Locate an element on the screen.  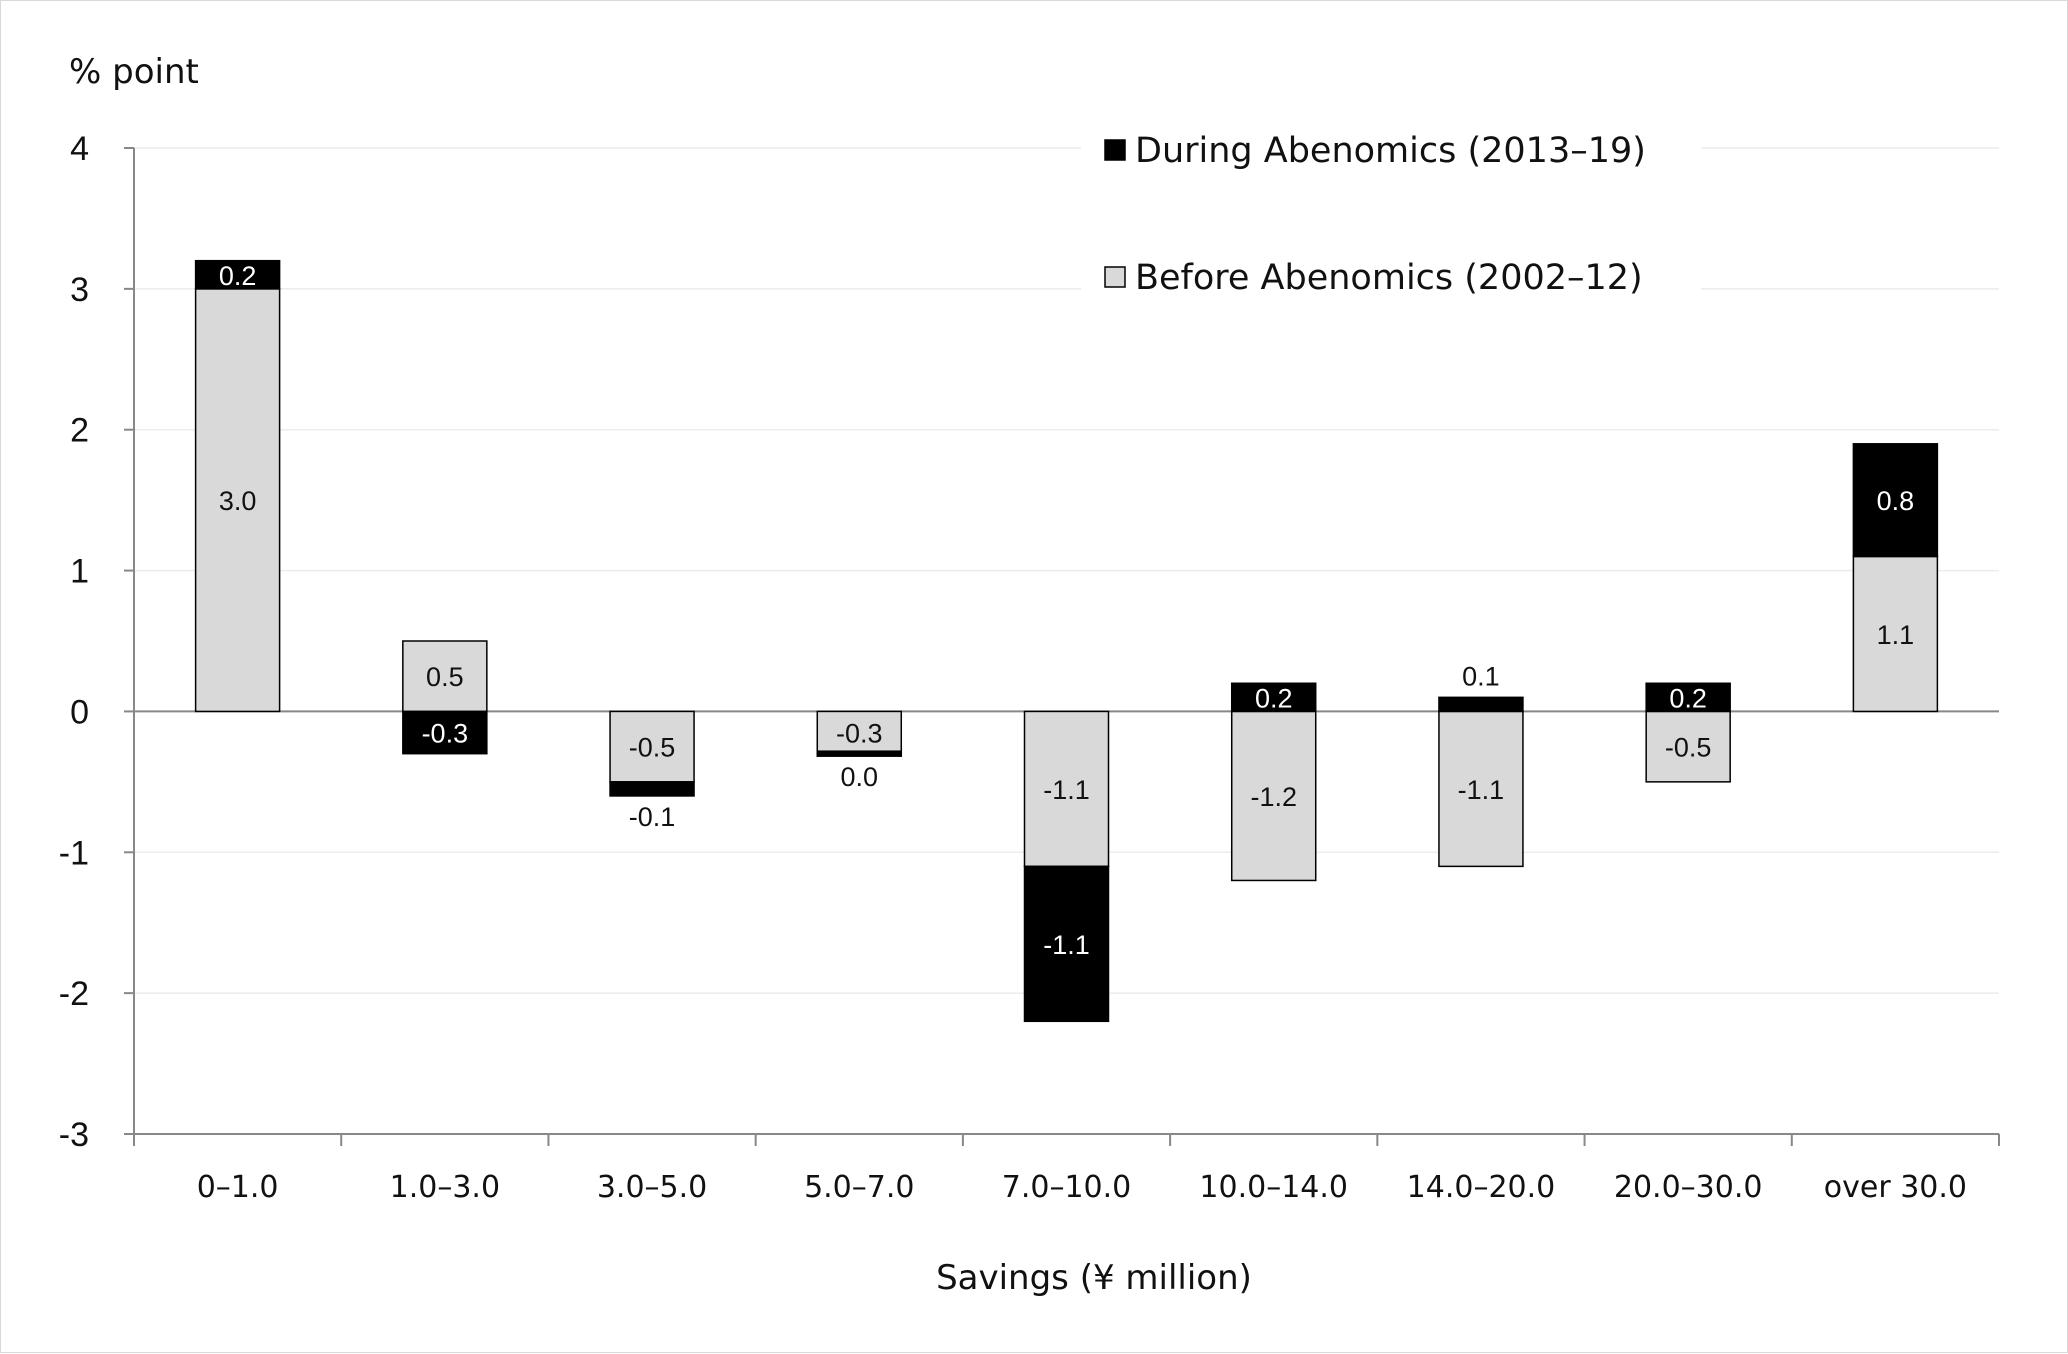
data-label-during: -1.1 is located at coordinates (1066, 945).